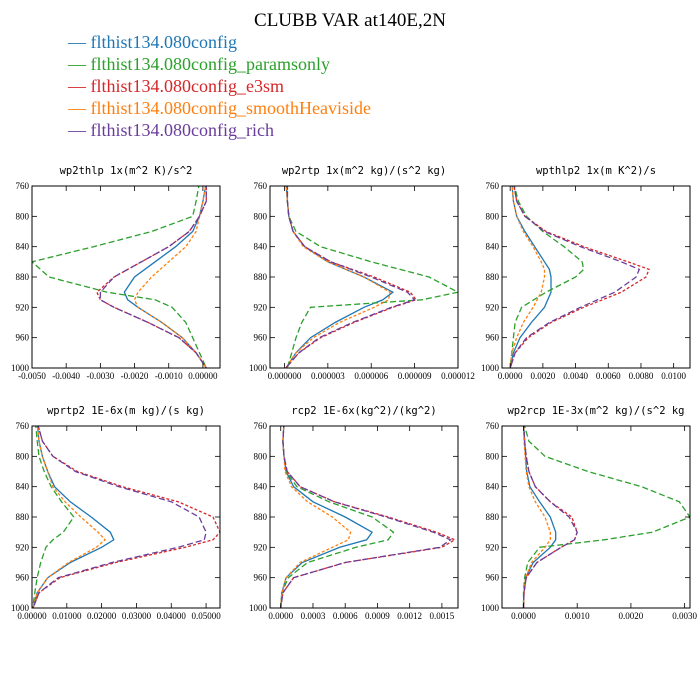 The image size is (700, 700). Describe the element at coordinates (126, 411) in the screenshot. I see `panel-title: wprtp2 1E-6x(m kg)/(s kg)` at that location.